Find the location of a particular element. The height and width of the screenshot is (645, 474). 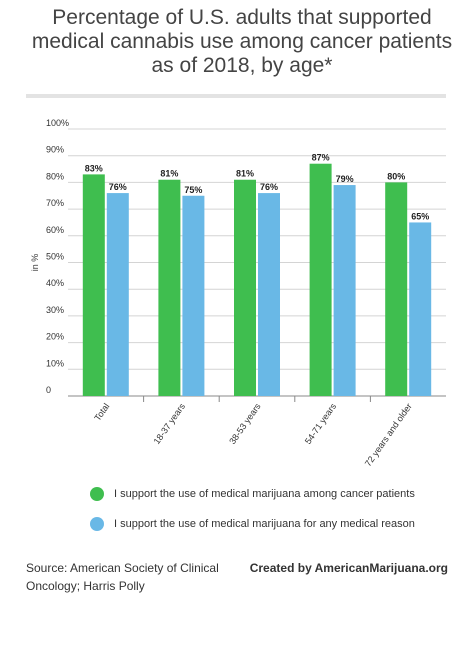

x-tick-label: Total is located at coordinates (101, 411).